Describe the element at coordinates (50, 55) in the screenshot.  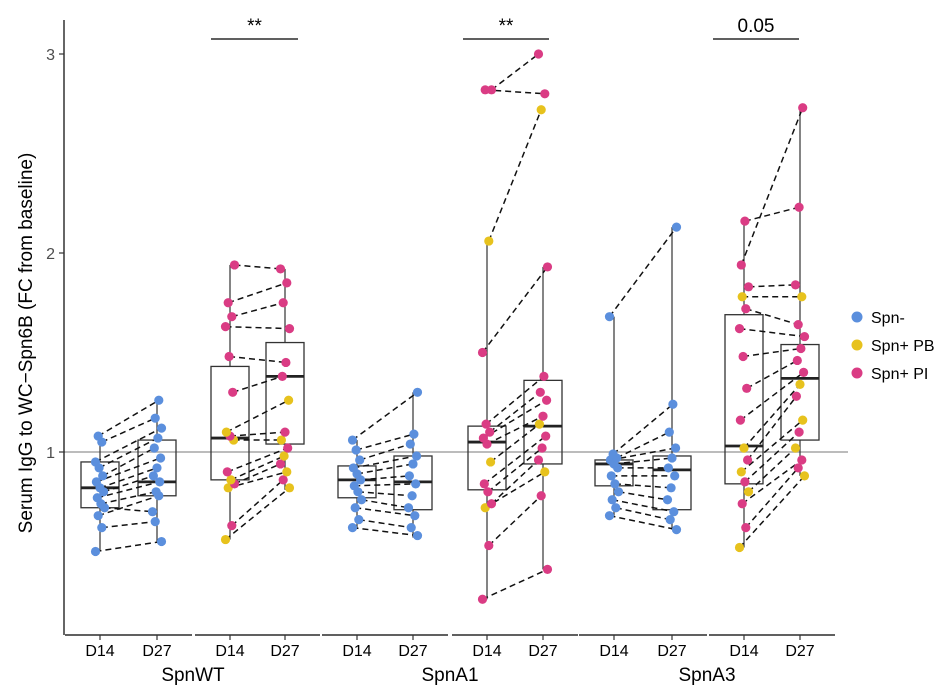
I see `y-tick-label: 3` at that location.